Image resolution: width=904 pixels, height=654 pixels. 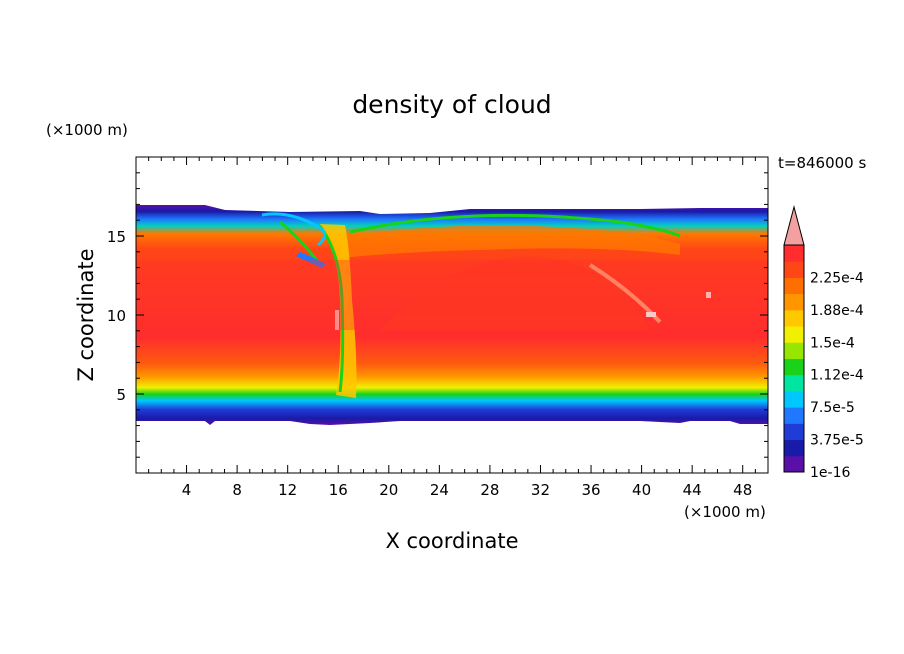 I want to click on x-tick-label: 36, so click(x=590, y=490).